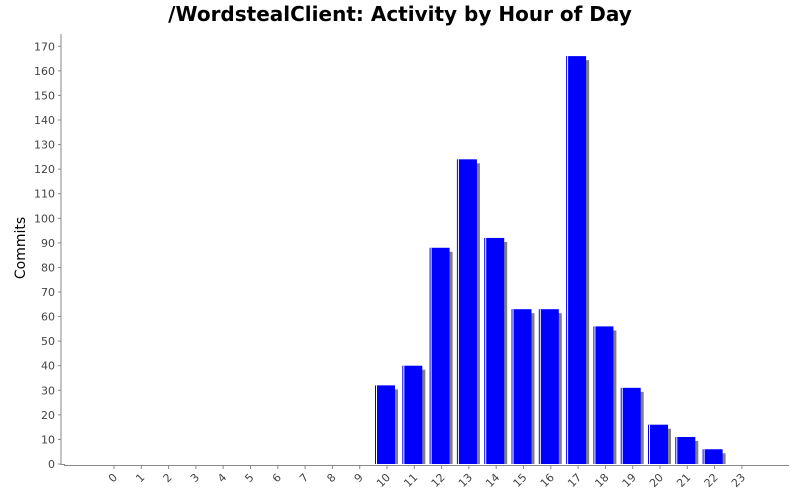 This screenshot has width=800, height=500. Describe the element at coordinates (383, 480) in the screenshot. I see `x-tick-label: 10` at that location.